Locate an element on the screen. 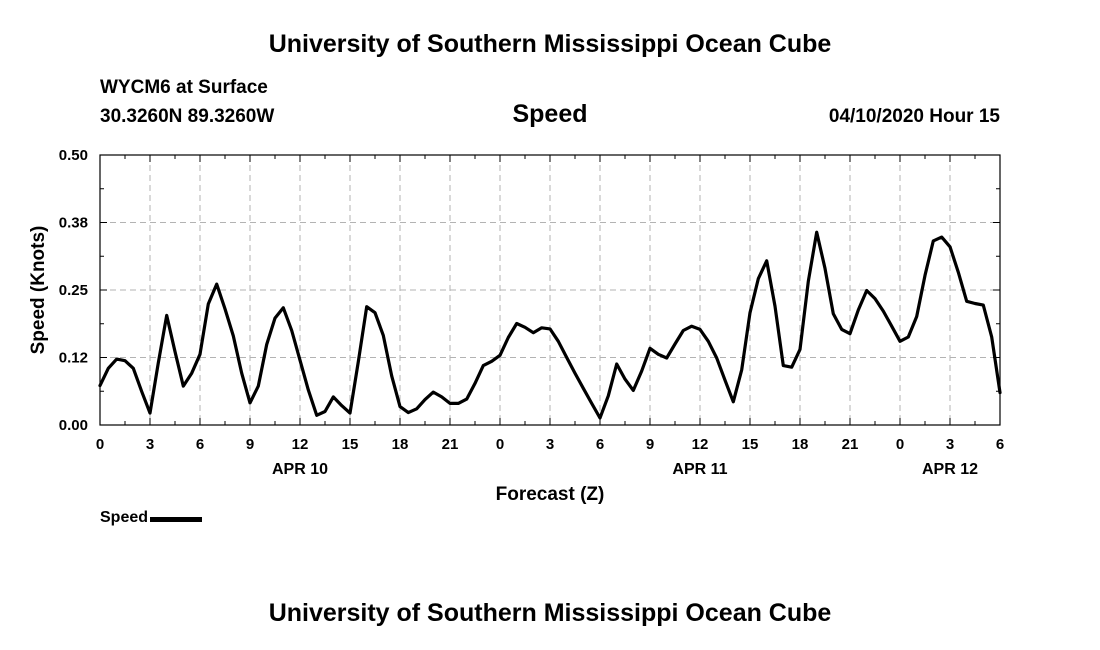 The image size is (1100, 650). y-tick-labels: 0.00 0.12 0.25 0.38 0.50 is located at coordinates (73, 290).